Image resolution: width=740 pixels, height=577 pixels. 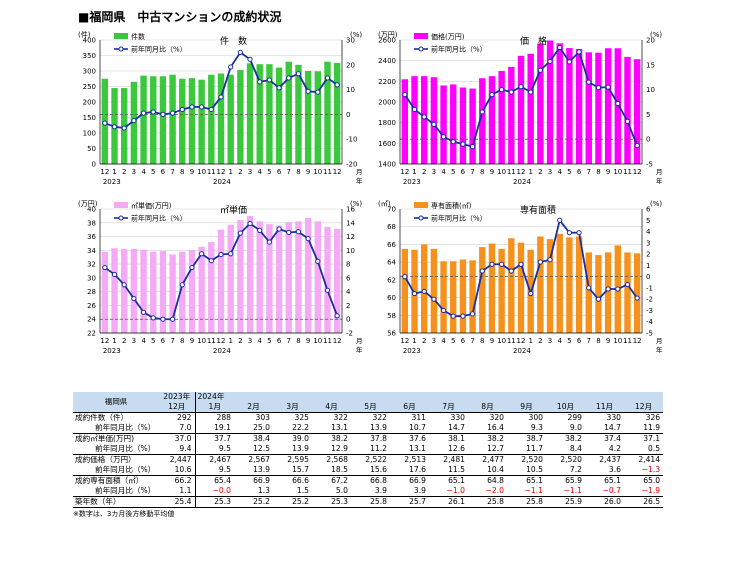 What do you see at coordinates (417, 438) in the screenshot?
I see `table-cell: 37.6` at bounding box center [417, 438].